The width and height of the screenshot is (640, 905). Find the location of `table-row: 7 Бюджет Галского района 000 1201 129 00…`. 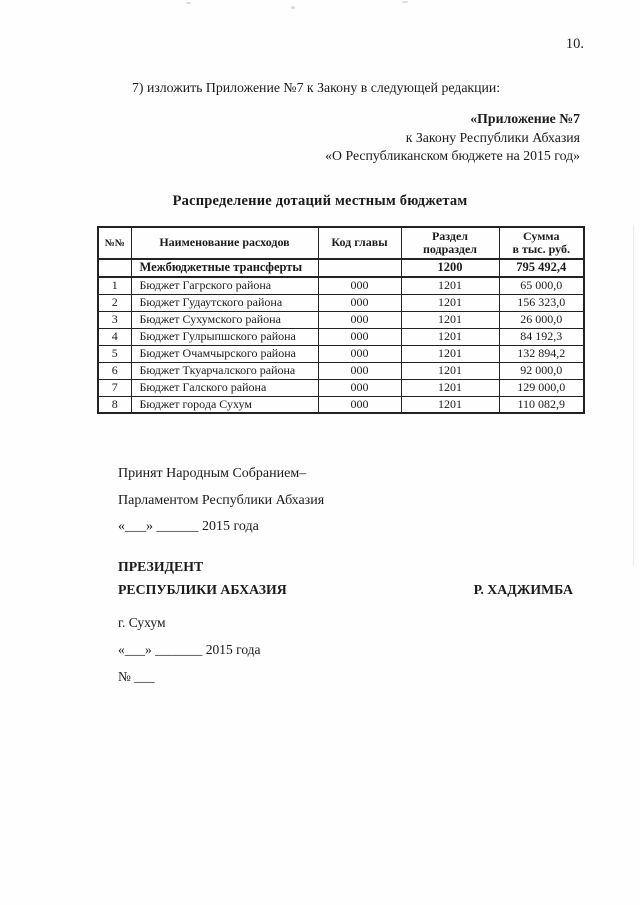

table-row: 7 Бюджет Галского района 000 1201 129 00… is located at coordinates (341, 387).